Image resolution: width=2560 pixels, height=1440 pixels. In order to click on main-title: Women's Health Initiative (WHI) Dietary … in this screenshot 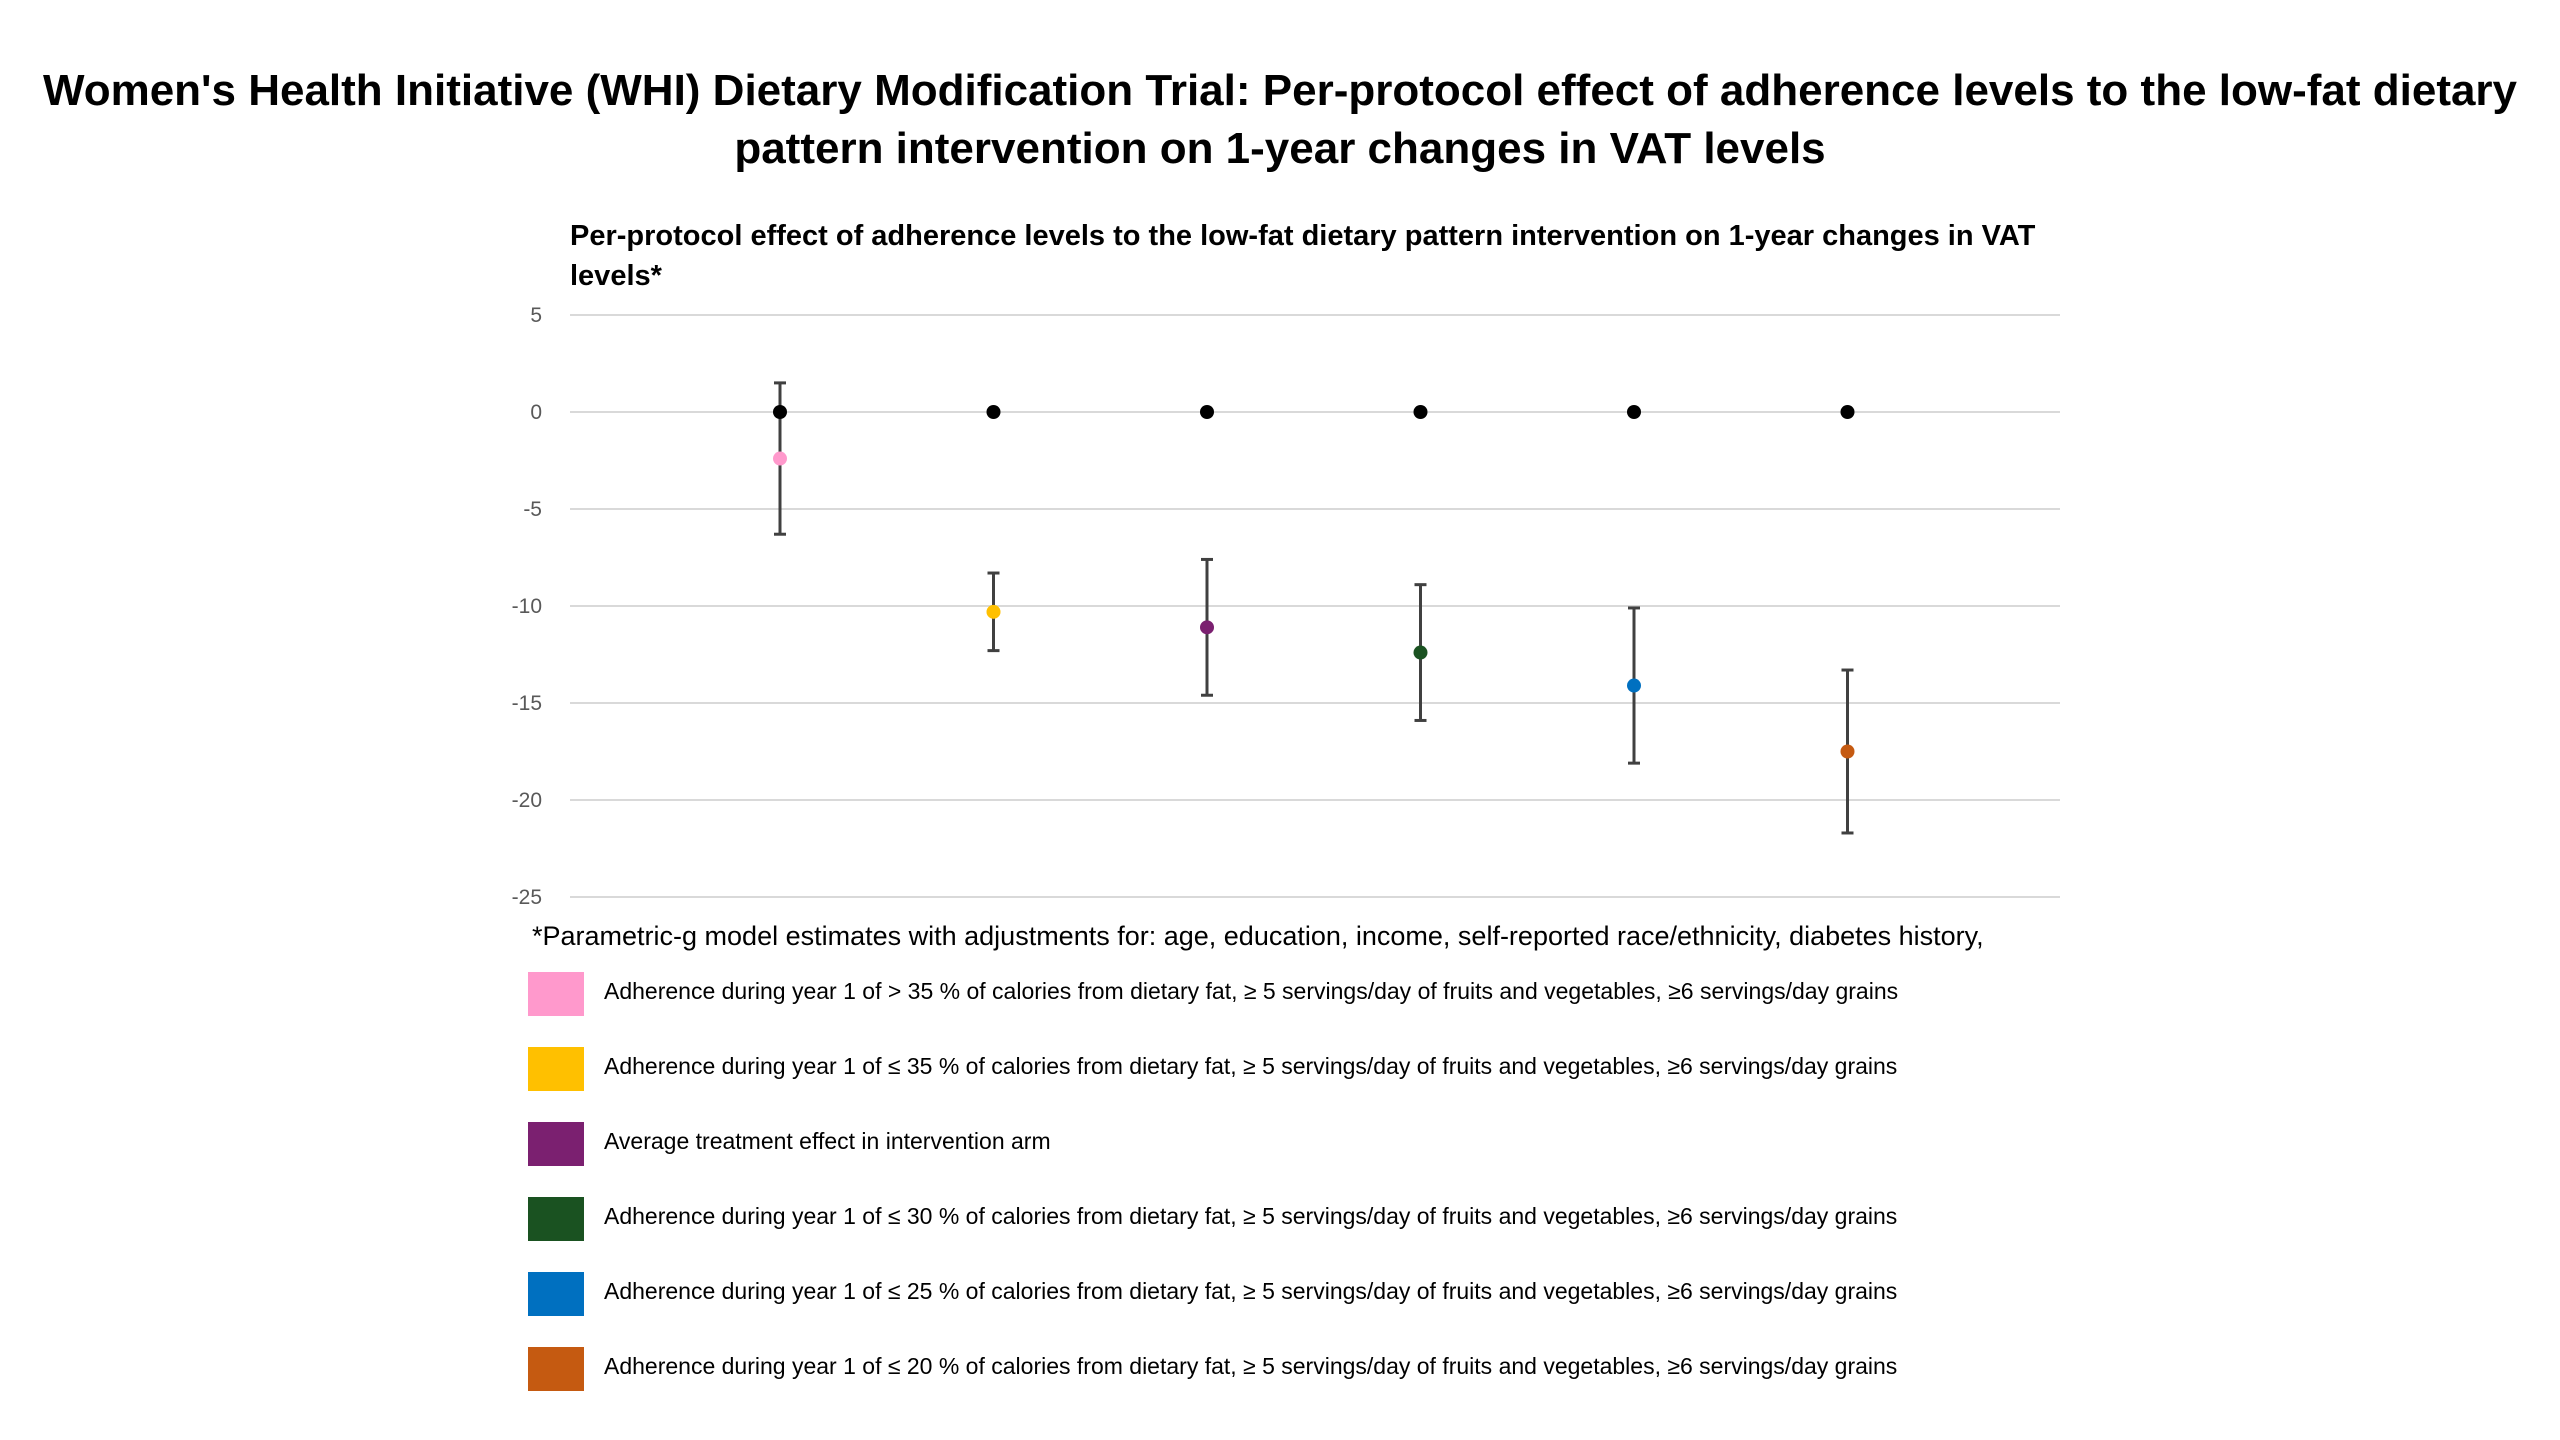, I will do `click(1280, 119)`.